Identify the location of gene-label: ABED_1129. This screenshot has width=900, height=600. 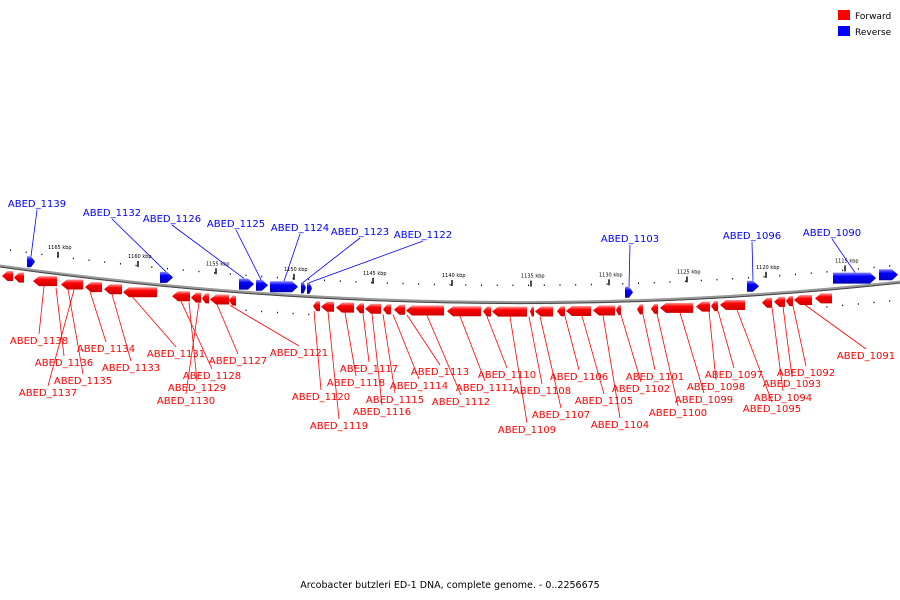
(197, 388).